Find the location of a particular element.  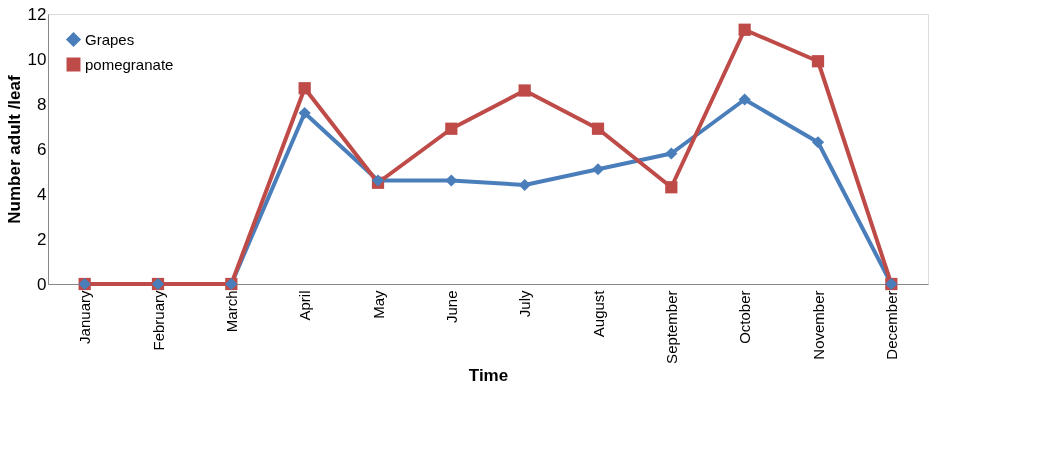

x-tick-label: October is located at coordinates (745, 317).